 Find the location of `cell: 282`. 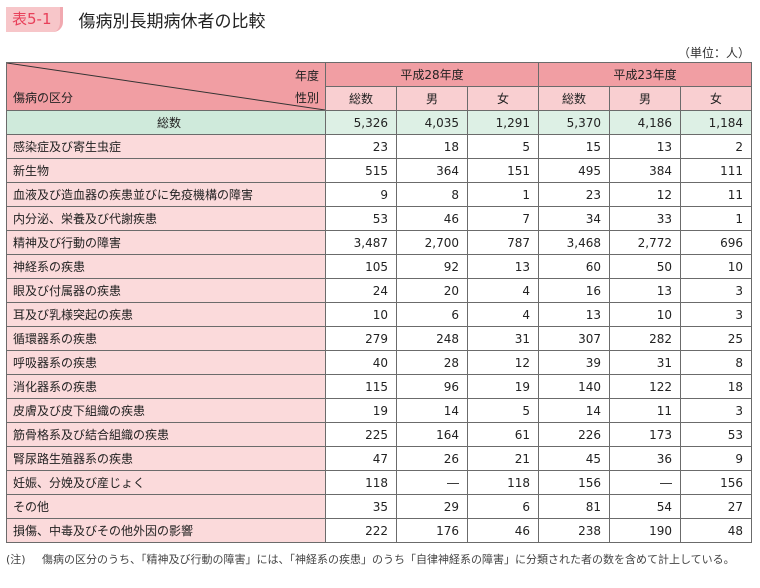

cell: 282 is located at coordinates (645, 338).